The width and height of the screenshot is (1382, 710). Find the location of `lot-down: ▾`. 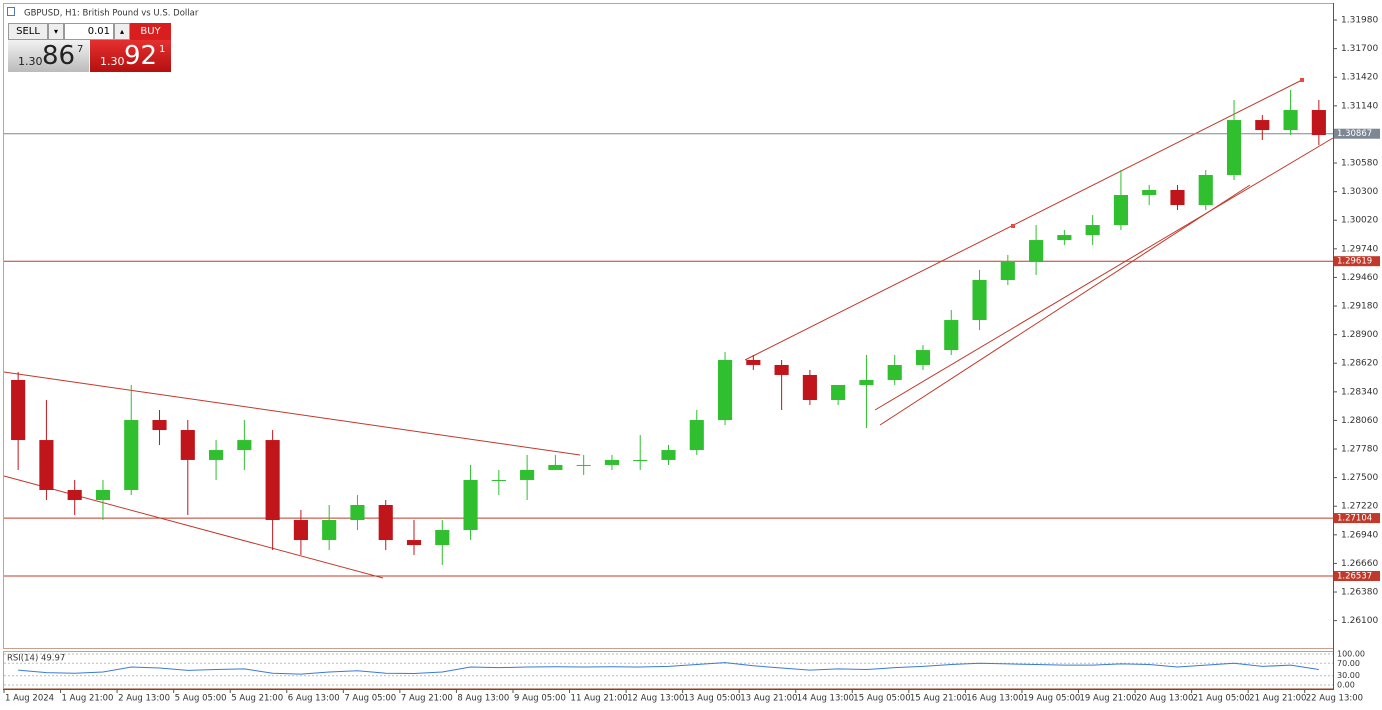

lot-down: ▾ is located at coordinates (56, 31).